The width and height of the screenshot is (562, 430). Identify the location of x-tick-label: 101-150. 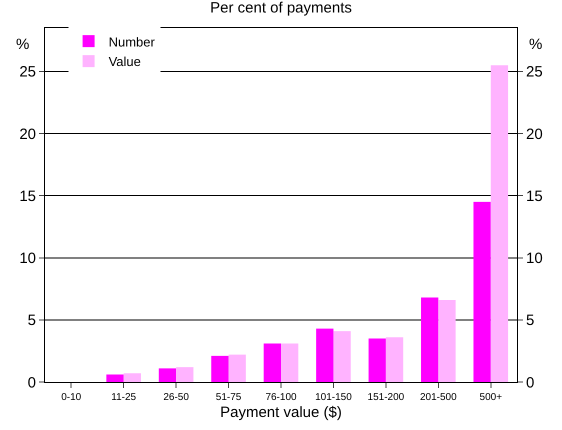
(333, 397).